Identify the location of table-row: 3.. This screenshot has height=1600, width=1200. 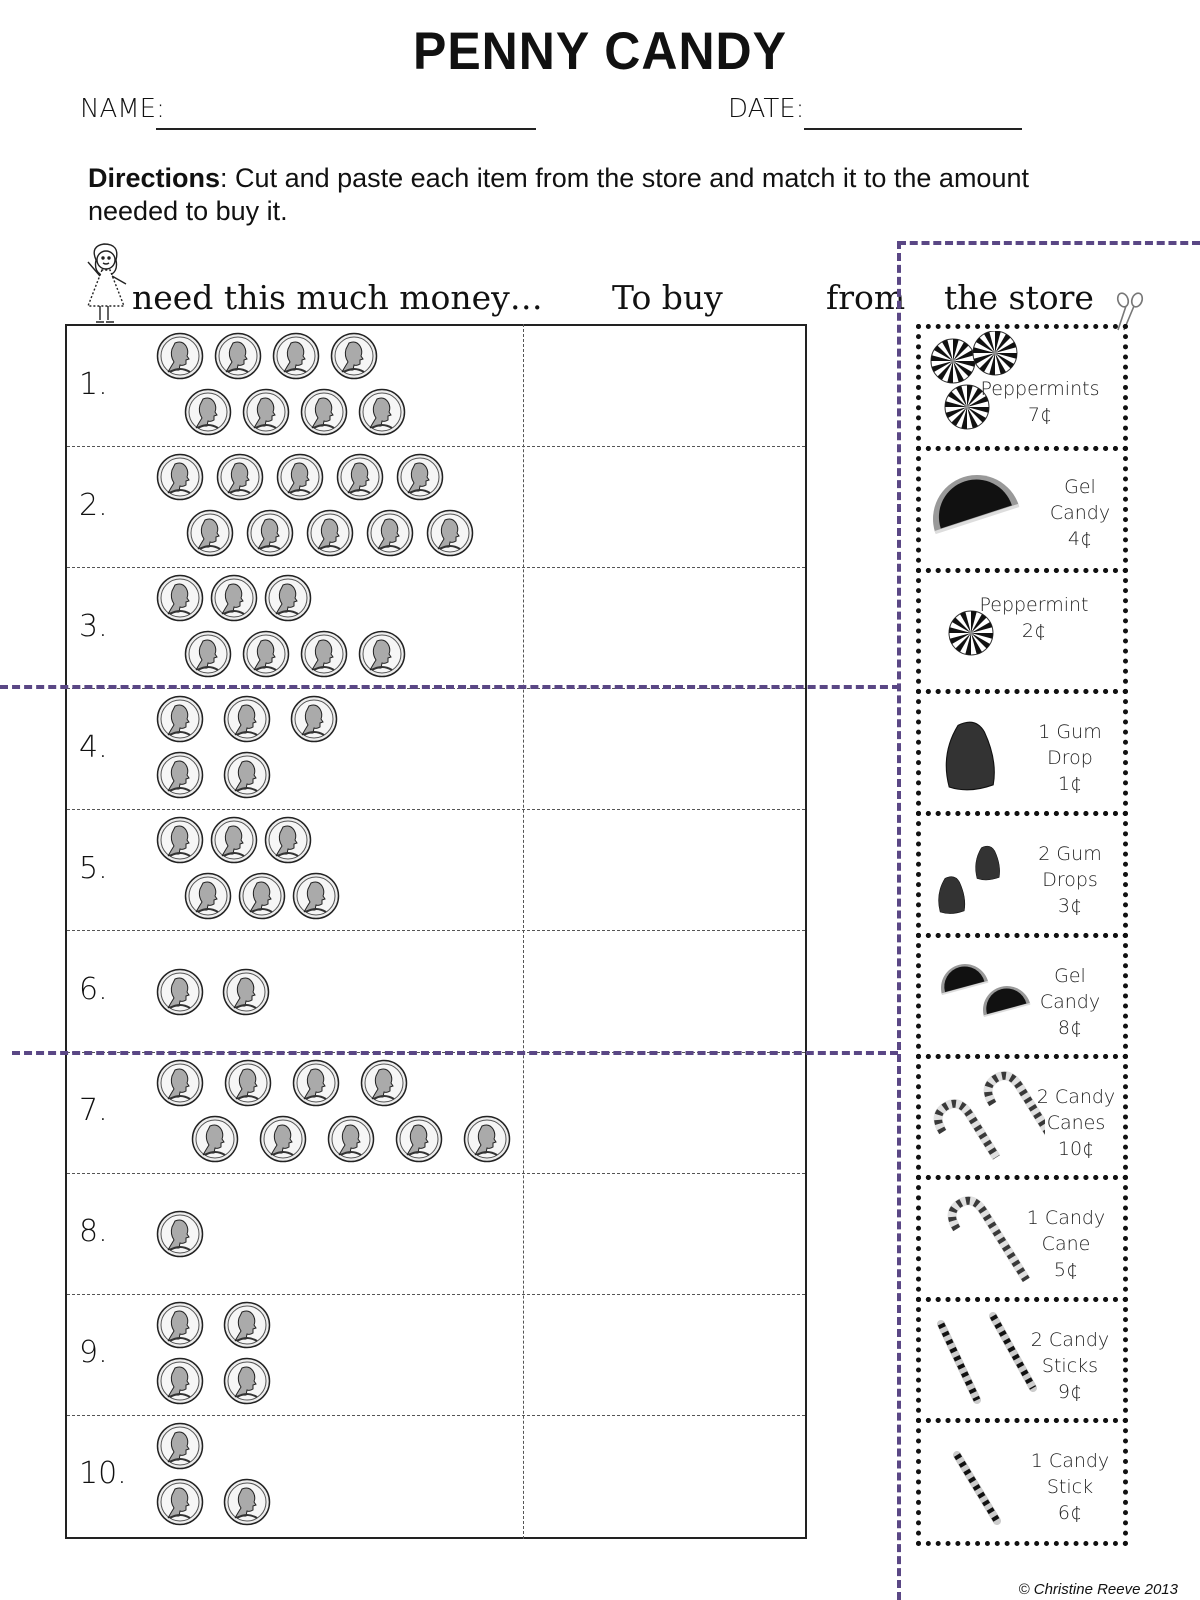
(437, 629).